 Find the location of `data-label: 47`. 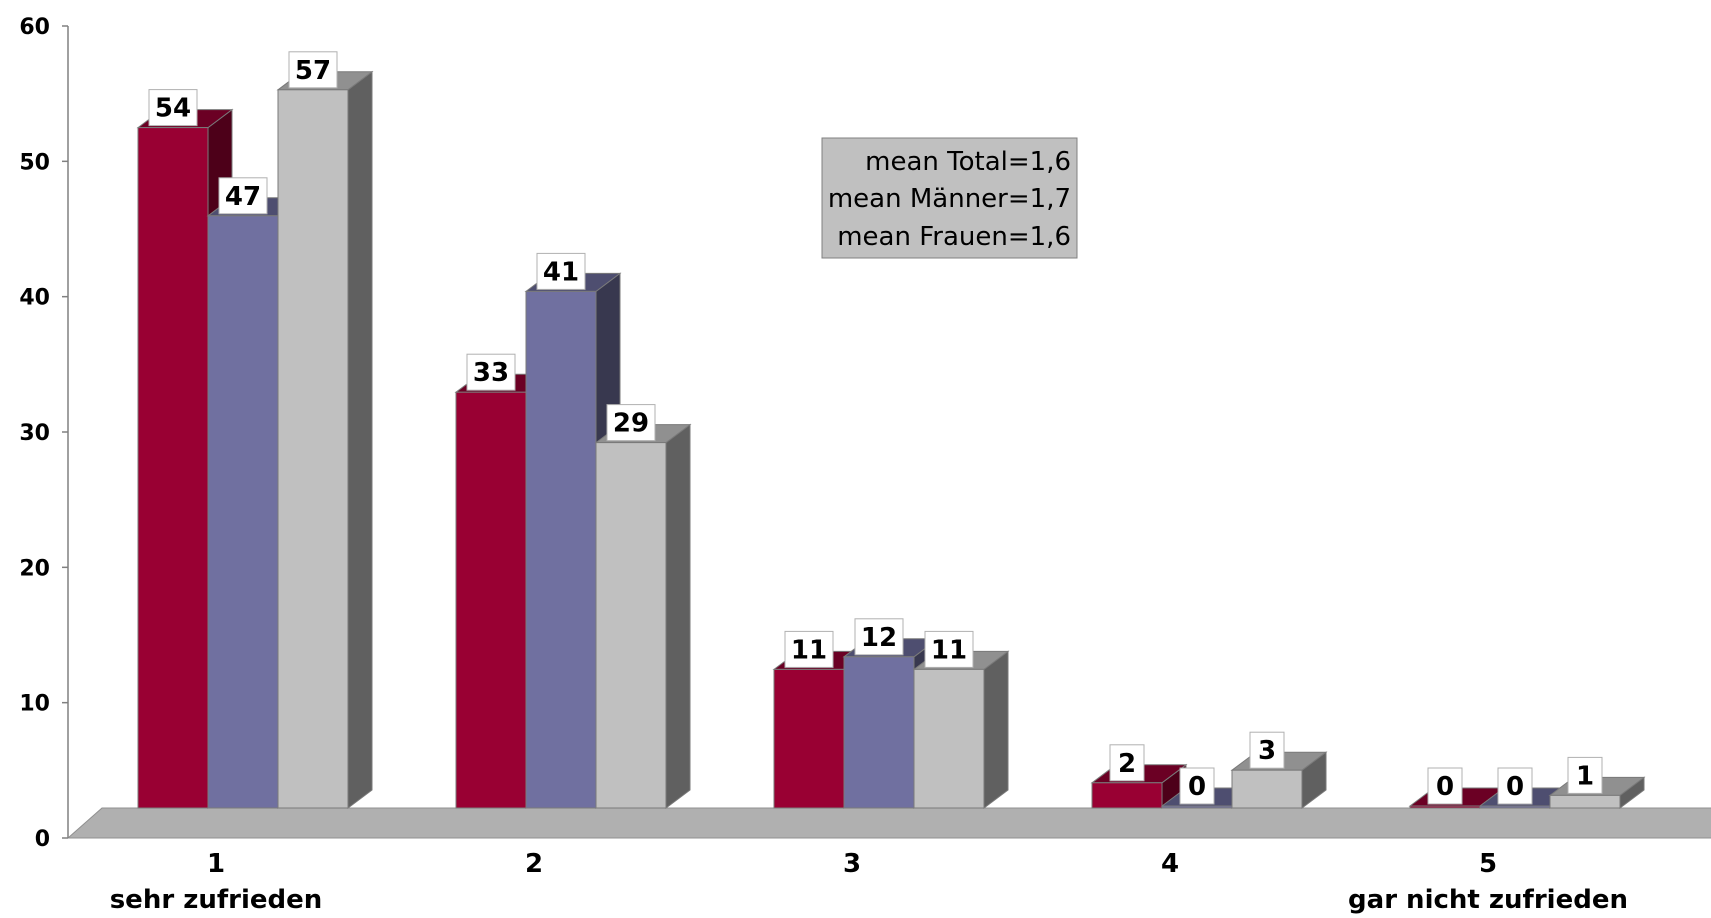

data-label: 47 is located at coordinates (243, 197).